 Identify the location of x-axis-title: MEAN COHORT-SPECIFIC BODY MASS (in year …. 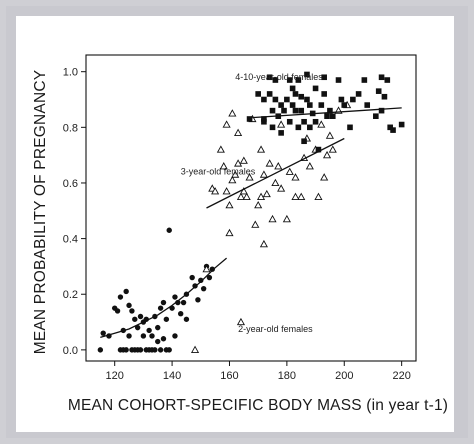
(258, 405).